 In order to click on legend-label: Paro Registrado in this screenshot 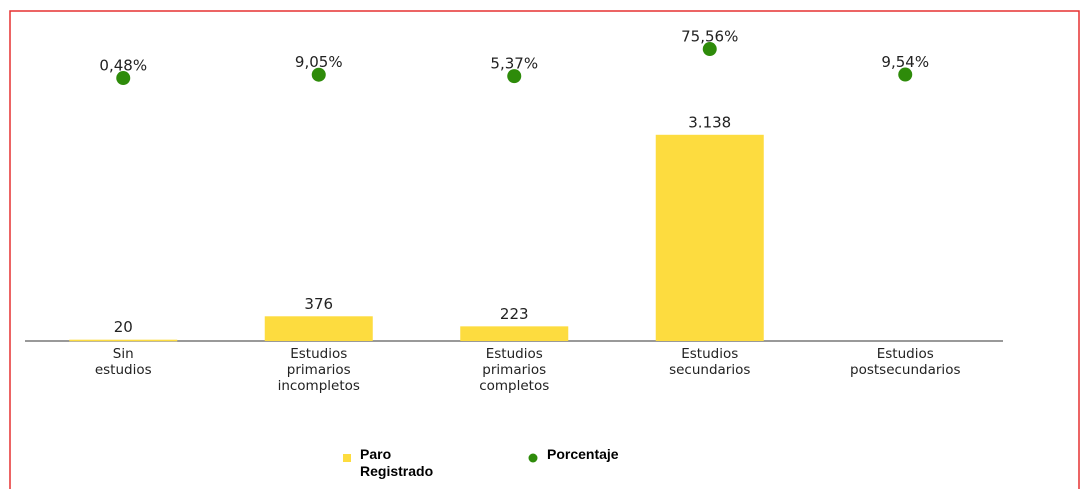, I will do `click(396, 462)`.